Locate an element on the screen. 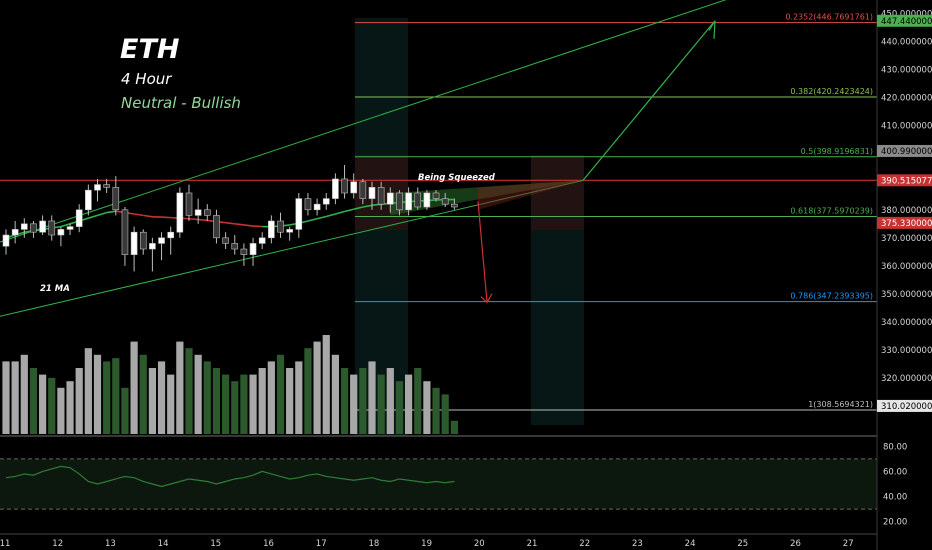 This screenshot has height=550, width=932. price-tick-label: 360.0000000 is located at coordinates (906, 267).